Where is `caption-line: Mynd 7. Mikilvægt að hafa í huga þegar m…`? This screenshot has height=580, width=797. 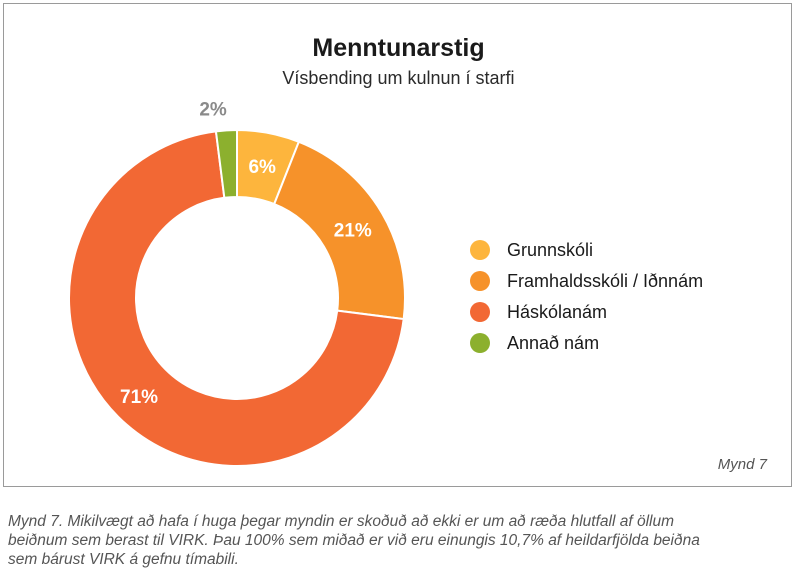
caption-line: Mynd 7. Mikilvægt að hafa í huga þegar m… is located at coordinates (341, 521).